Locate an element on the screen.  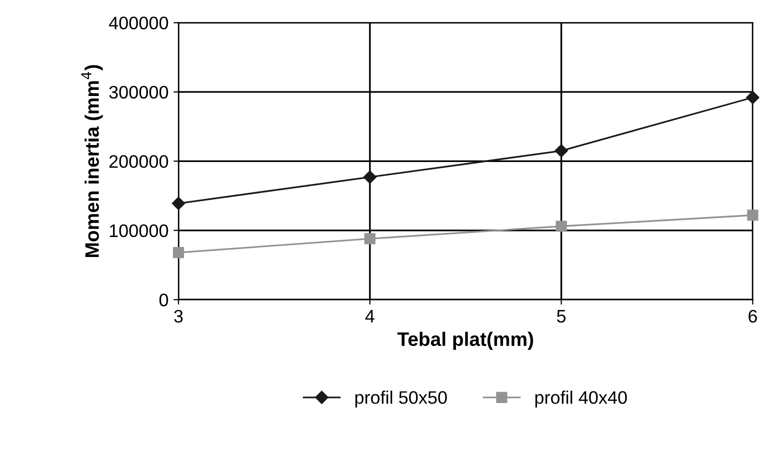
legend-label: profil 50x50 is located at coordinates (401, 399).